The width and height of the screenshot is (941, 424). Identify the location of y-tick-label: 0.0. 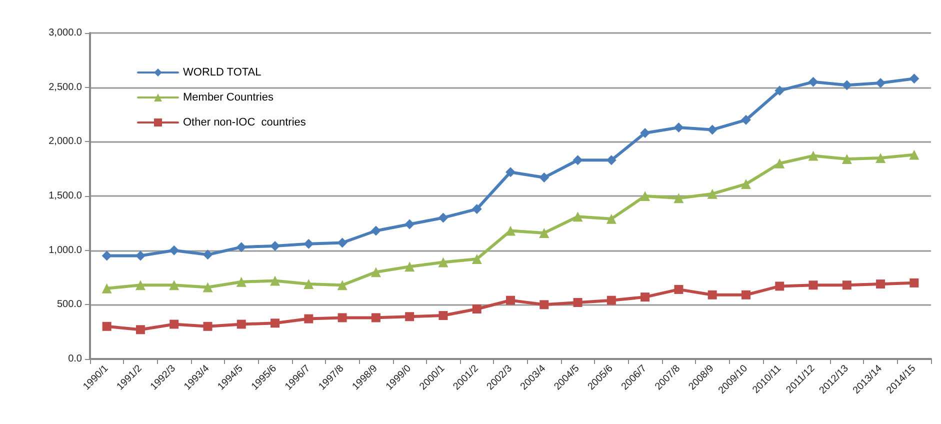
(75, 359).